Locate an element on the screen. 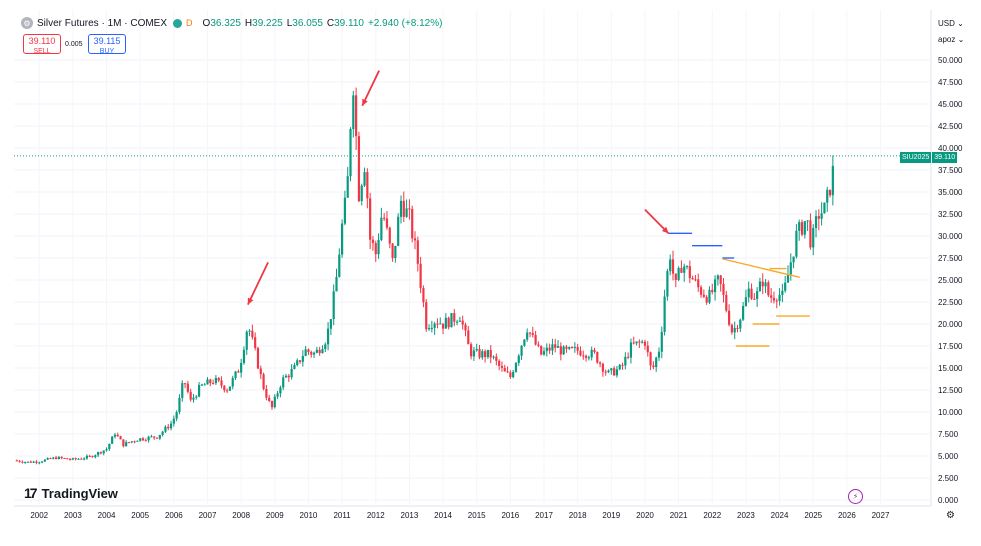 The height and width of the screenshot is (546, 981). x-tick-label: 2005 is located at coordinates (140, 515).